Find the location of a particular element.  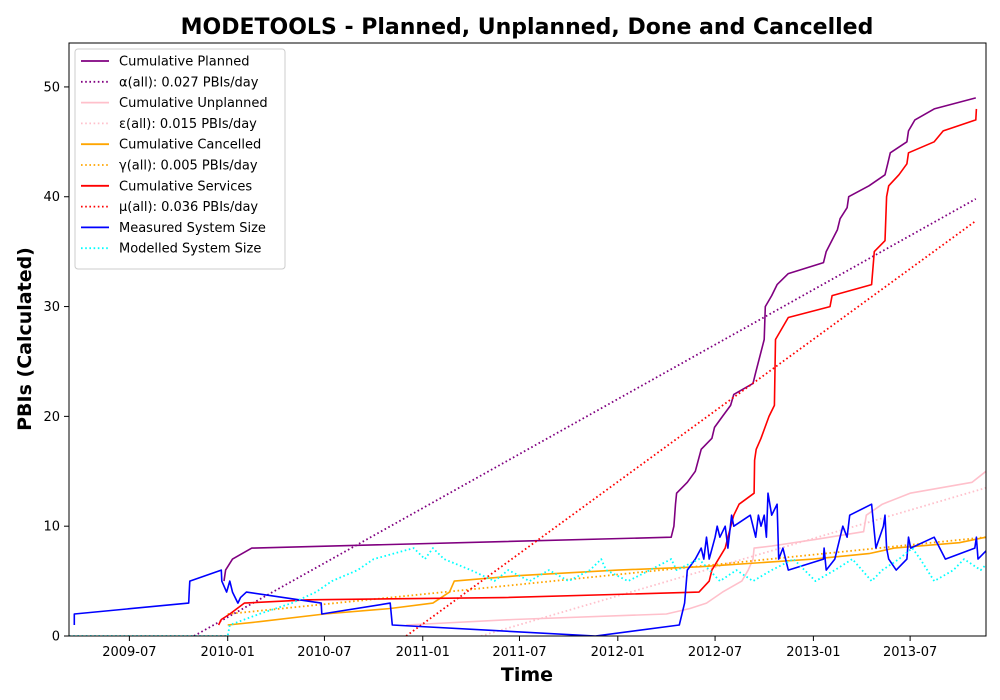

y-tick-label: 40 is located at coordinates (51, 197).